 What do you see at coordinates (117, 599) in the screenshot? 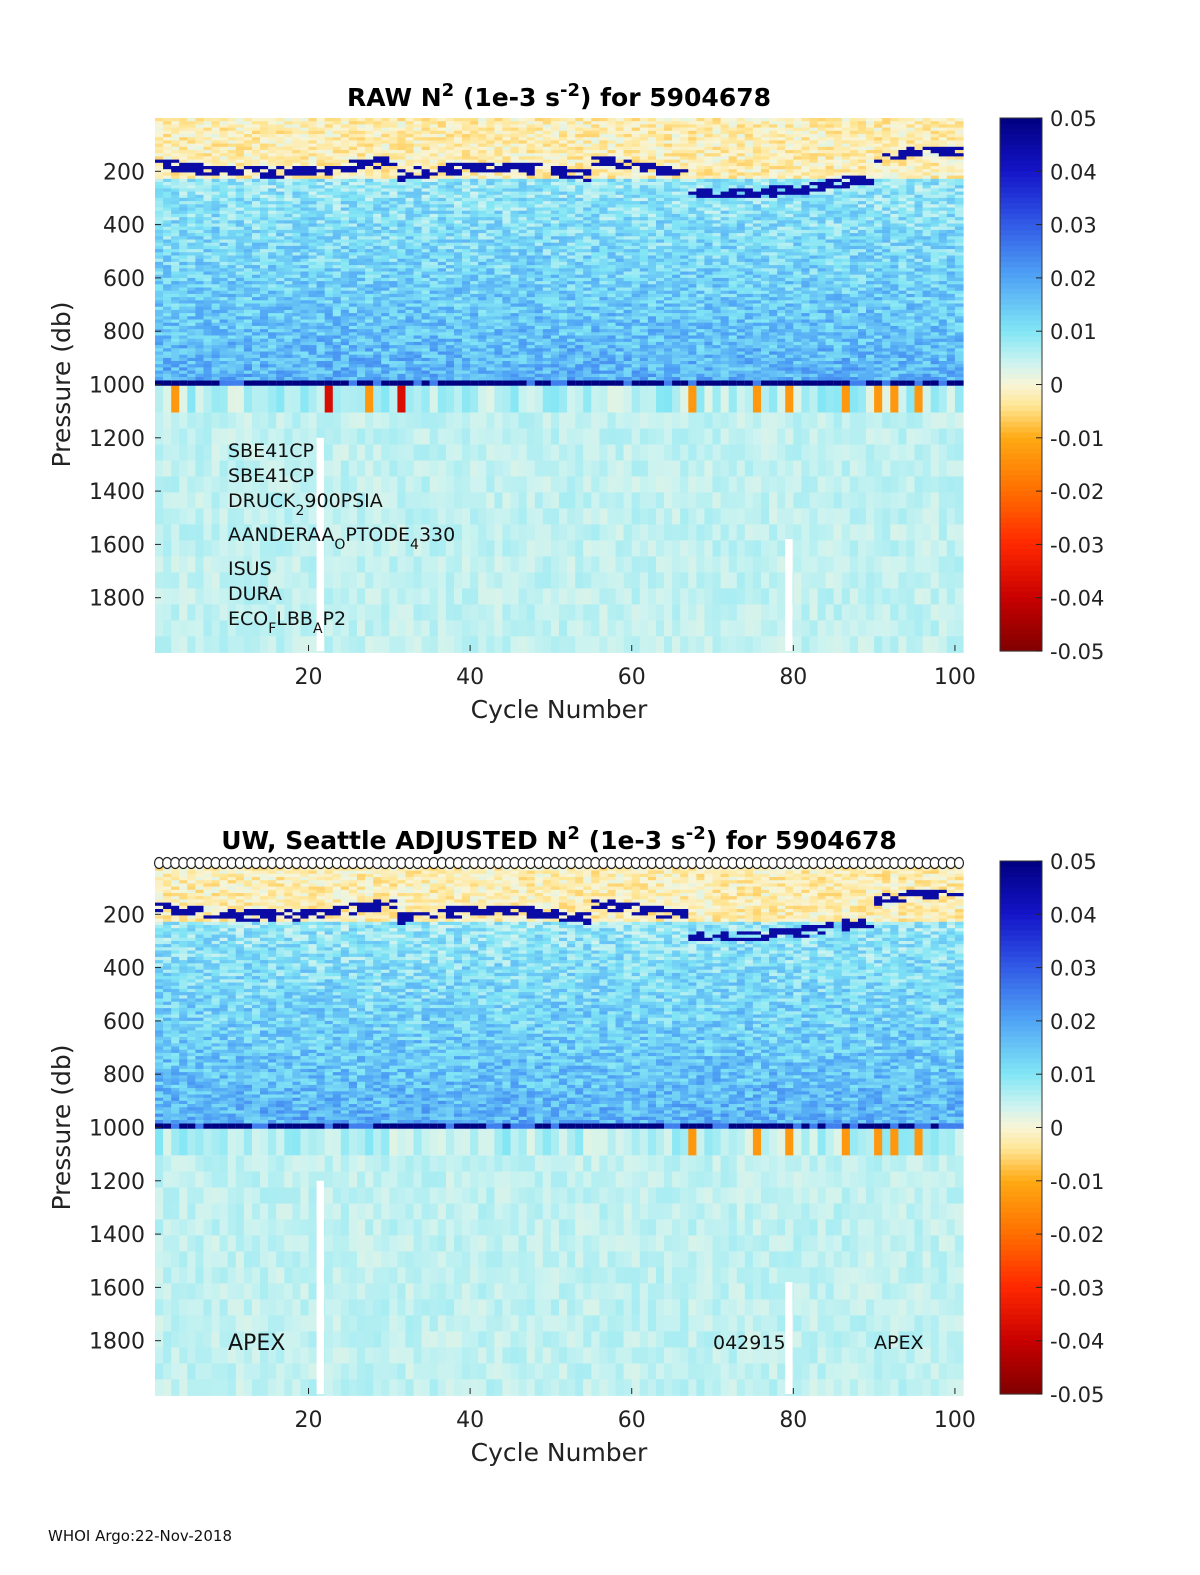
I see `y-tick-label: 1800` at bounding box center [117, 599].